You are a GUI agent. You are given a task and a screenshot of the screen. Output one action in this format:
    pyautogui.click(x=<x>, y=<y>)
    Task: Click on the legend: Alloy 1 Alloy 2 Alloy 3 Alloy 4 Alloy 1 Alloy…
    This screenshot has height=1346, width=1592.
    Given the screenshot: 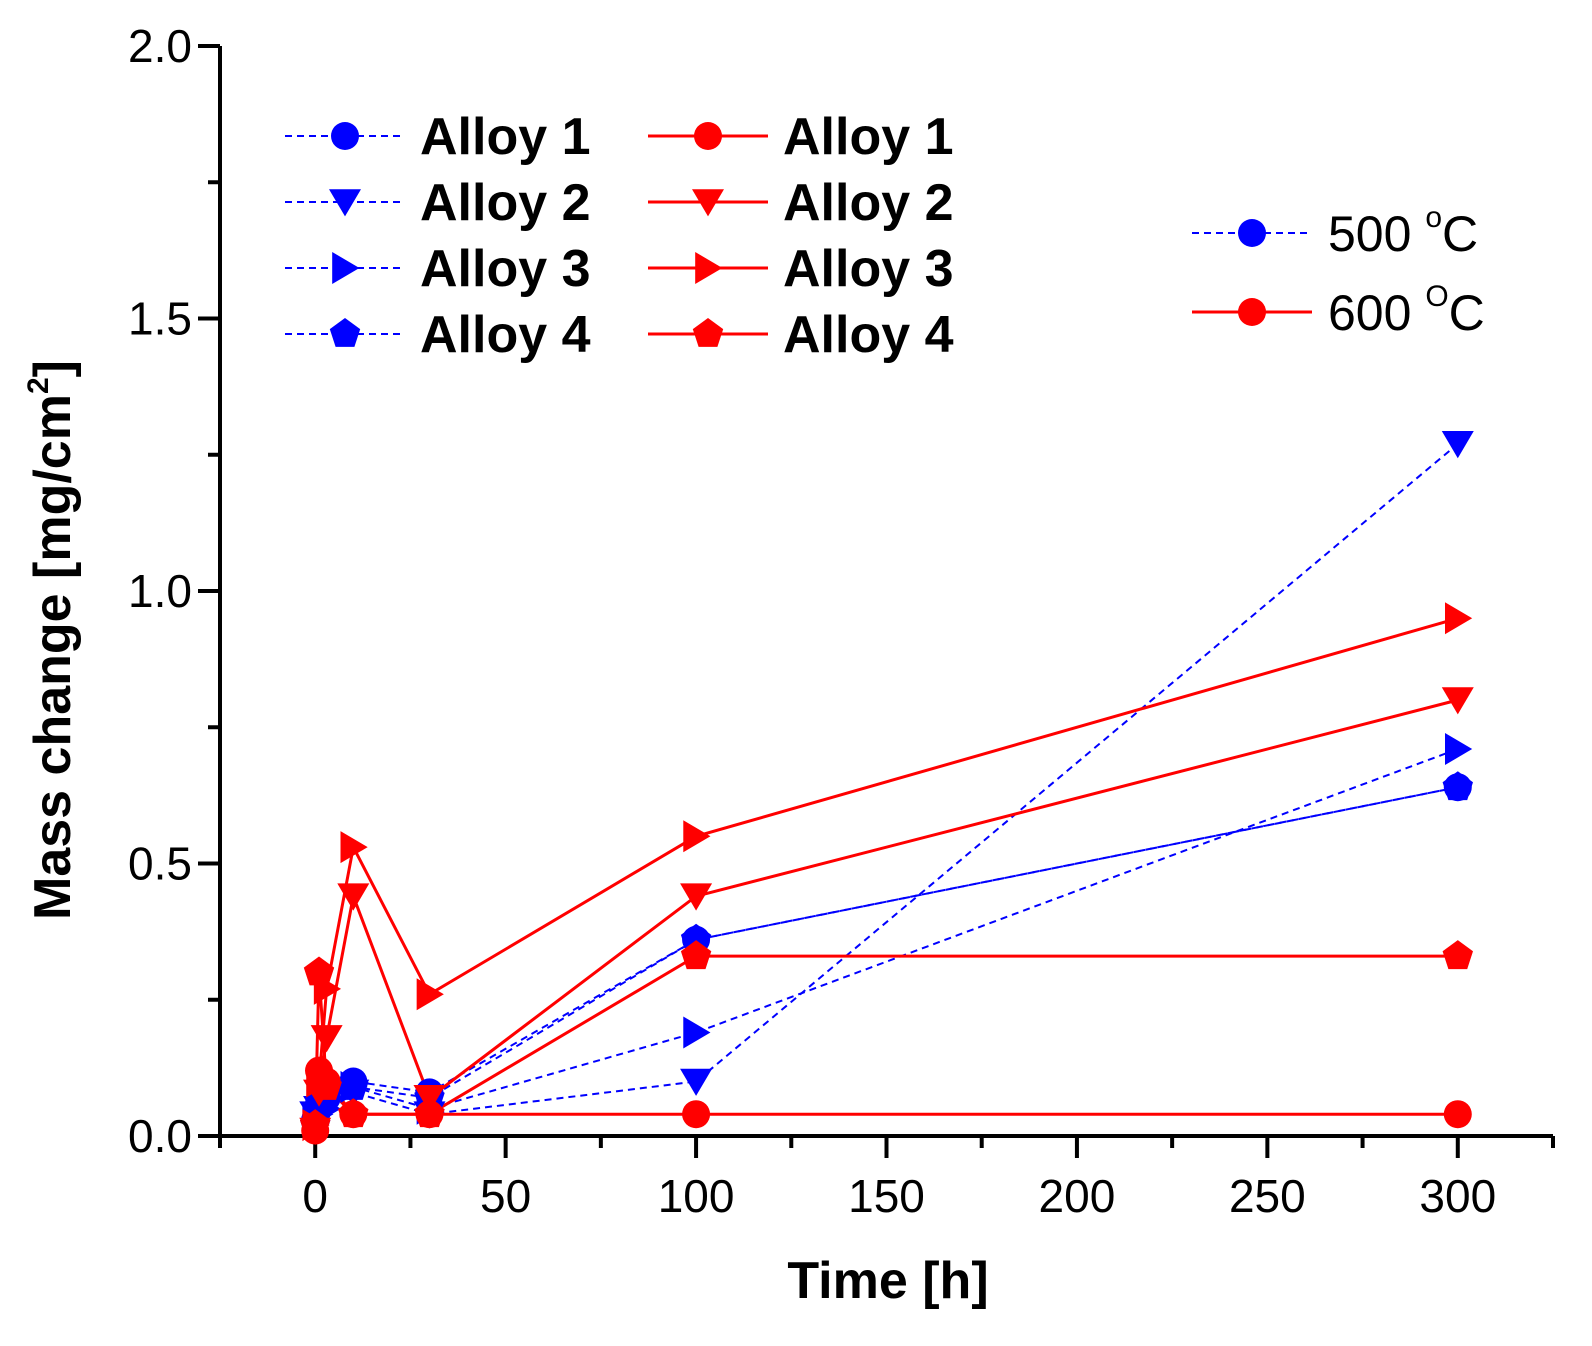 What is the action you would take?
    pyautogui.click(x=885, y=236)
    